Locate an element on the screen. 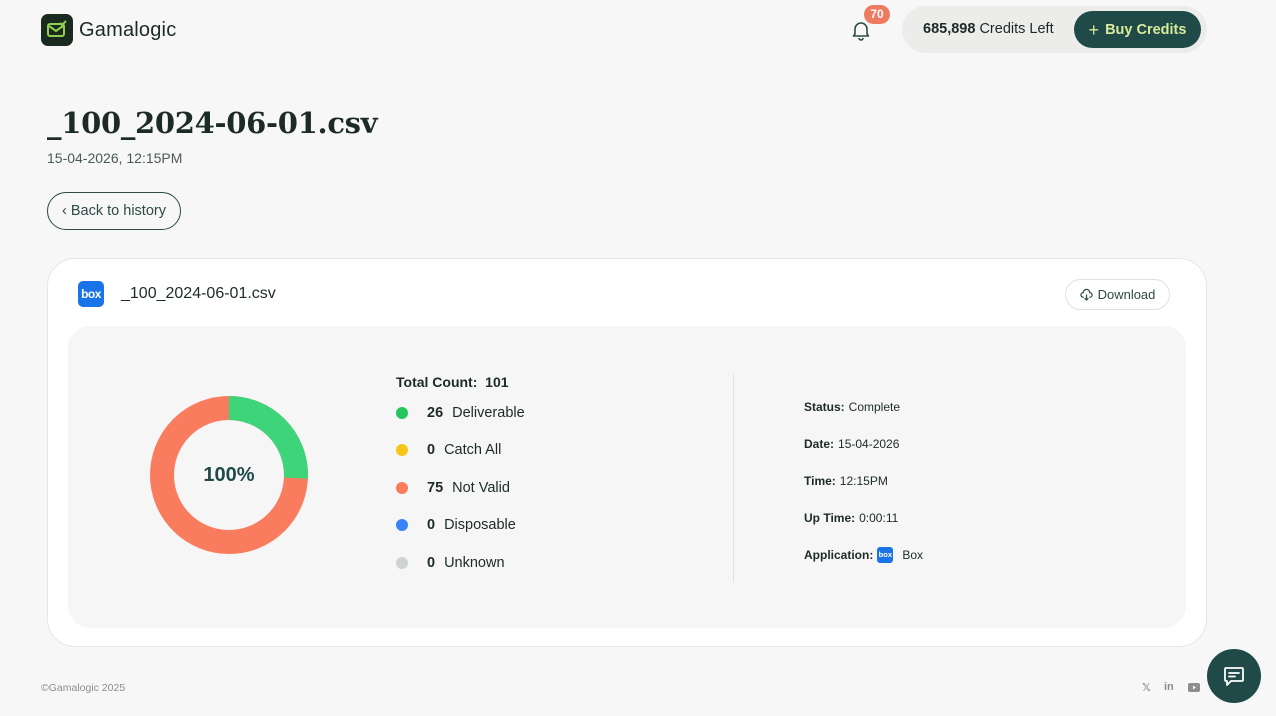  brand-logo: Gamalogic is located at coordinates (108, 30).